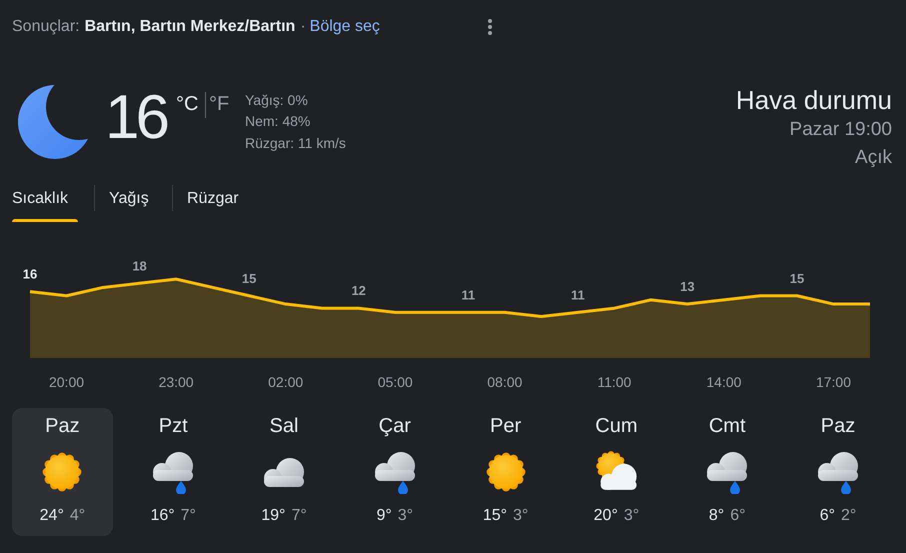 The image size is (906, 553). Describe the element at coordinates (724, 382) in the screenshot. I see `x-tick-label: 14:00` at that location.